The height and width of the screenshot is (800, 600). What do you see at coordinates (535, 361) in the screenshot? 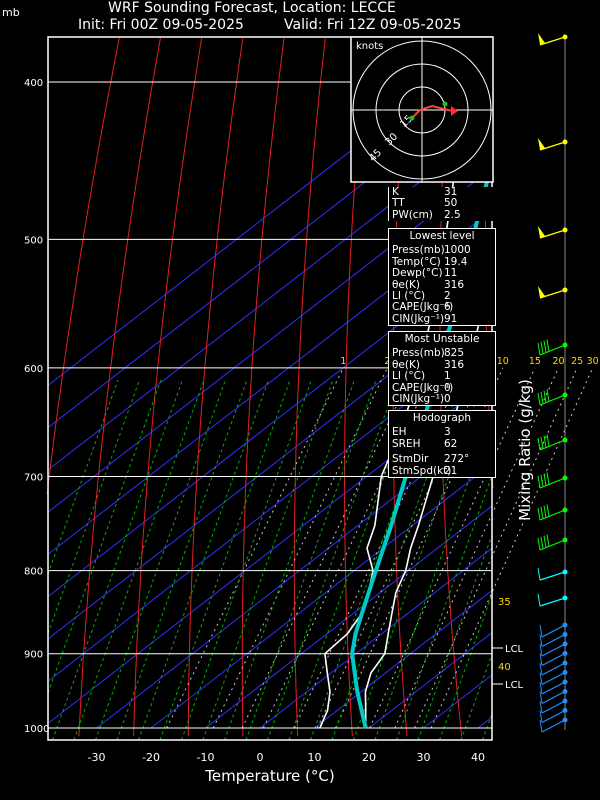
I see `mixing-ratio-label: 15` at bounding box center [535, 361].